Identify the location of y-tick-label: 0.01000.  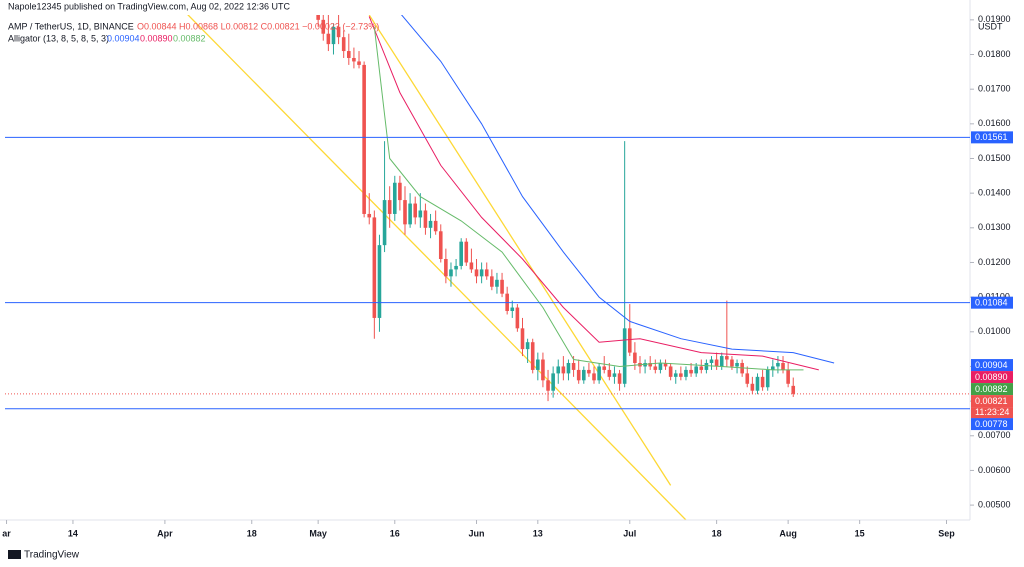
(994, 331).